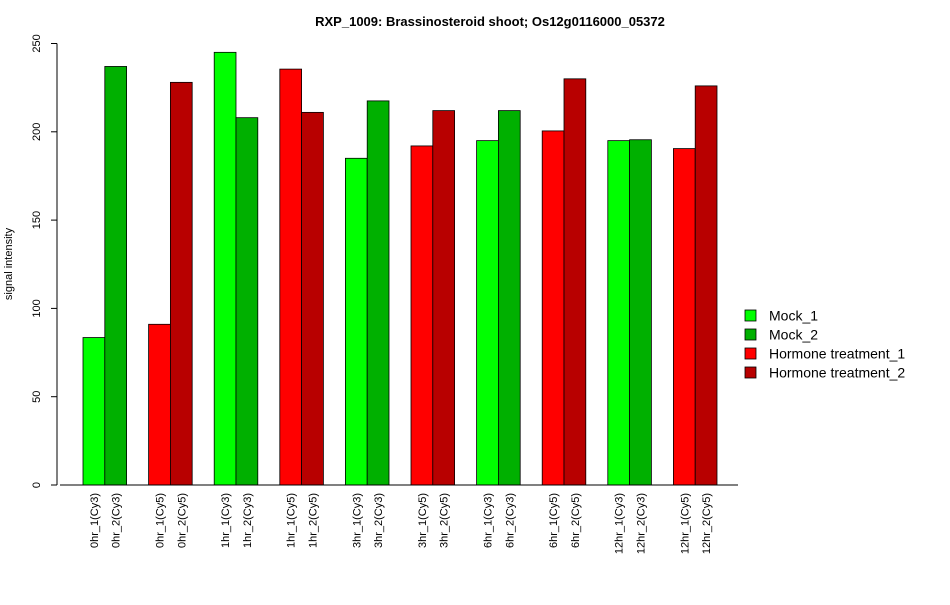 Image resolution: width=950 pixels, height=605 pixels. What do you see at coordinates (314, 520) in the screenshot?
I see `x-tick-label: 1hr_2(Cy5)` at bounding box center [314, 520].